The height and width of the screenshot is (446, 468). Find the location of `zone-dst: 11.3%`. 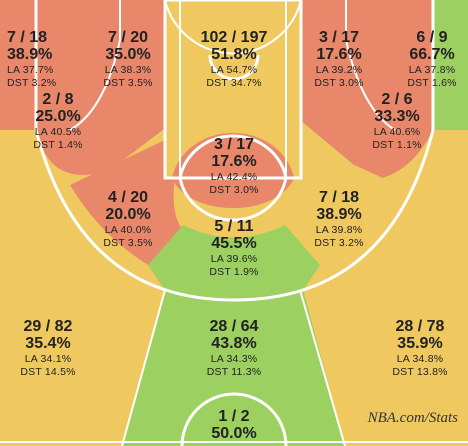

zone-dst: 11.3% is located at coordinates (246, 371).